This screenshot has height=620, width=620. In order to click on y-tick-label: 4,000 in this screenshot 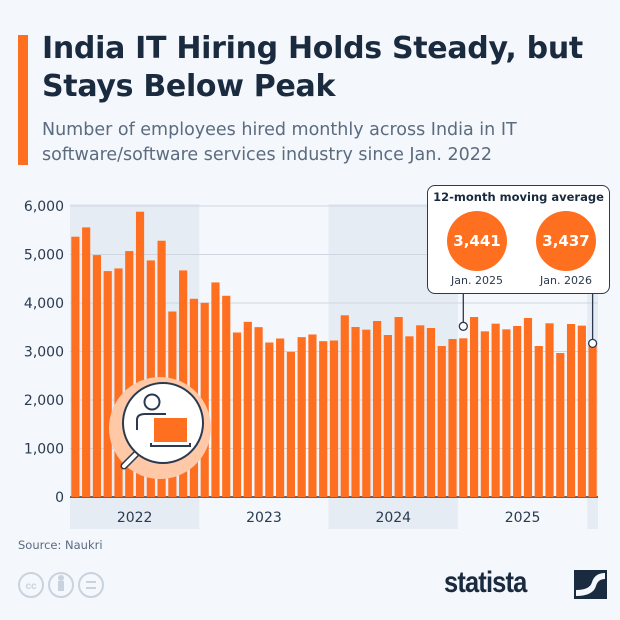, I will do `click(44, 304)`.